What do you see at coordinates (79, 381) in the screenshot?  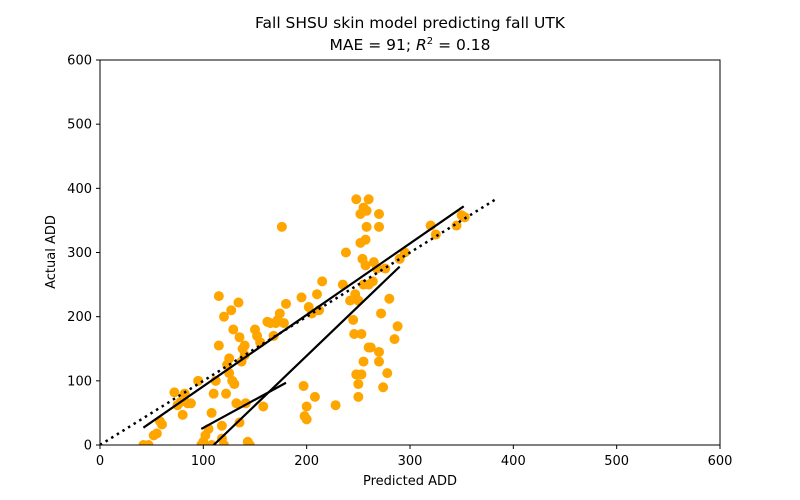 I see `y-tick-label: 100` at bounding box center [79, 381].